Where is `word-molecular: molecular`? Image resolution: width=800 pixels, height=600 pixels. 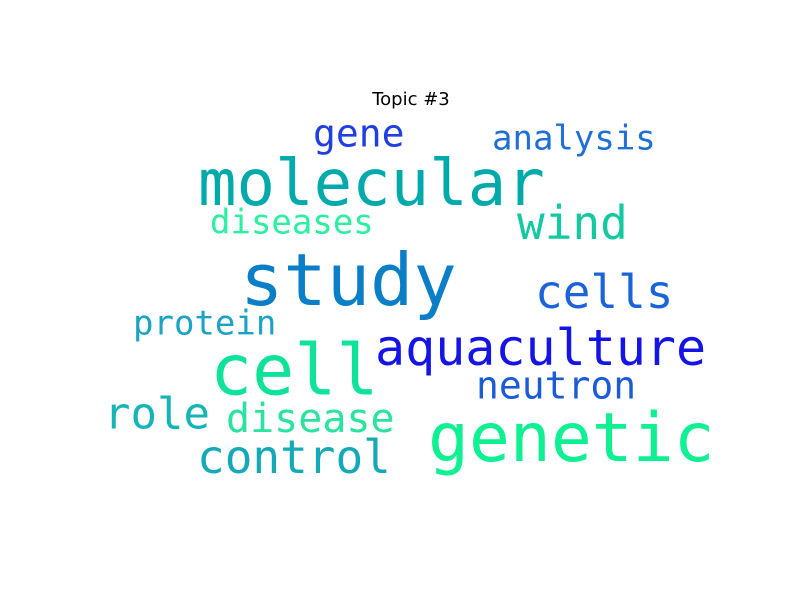 word-molecular: molecular is located at coordinates (371, 184).